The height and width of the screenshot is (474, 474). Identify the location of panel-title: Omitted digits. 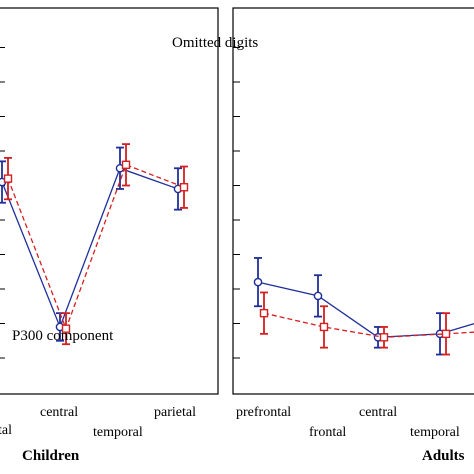
(215, 43).